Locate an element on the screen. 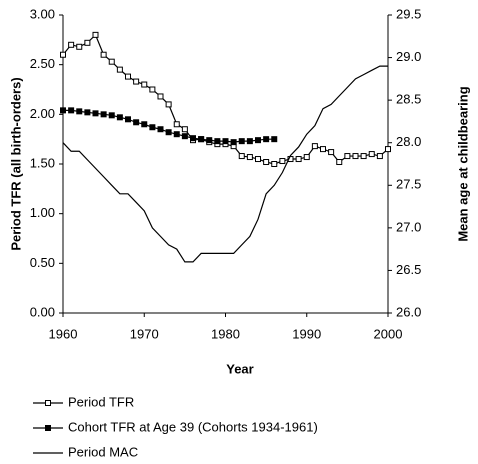  y-tick-label: 2.50 is located at coordinates (42, 63).